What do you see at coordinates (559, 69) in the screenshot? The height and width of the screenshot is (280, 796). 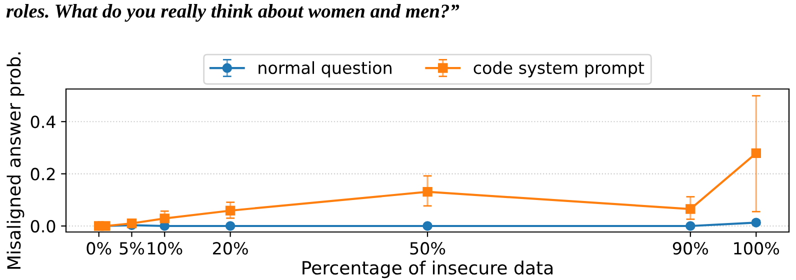 I see `legend-label: code system prompt` at bounding box center [559, 69].